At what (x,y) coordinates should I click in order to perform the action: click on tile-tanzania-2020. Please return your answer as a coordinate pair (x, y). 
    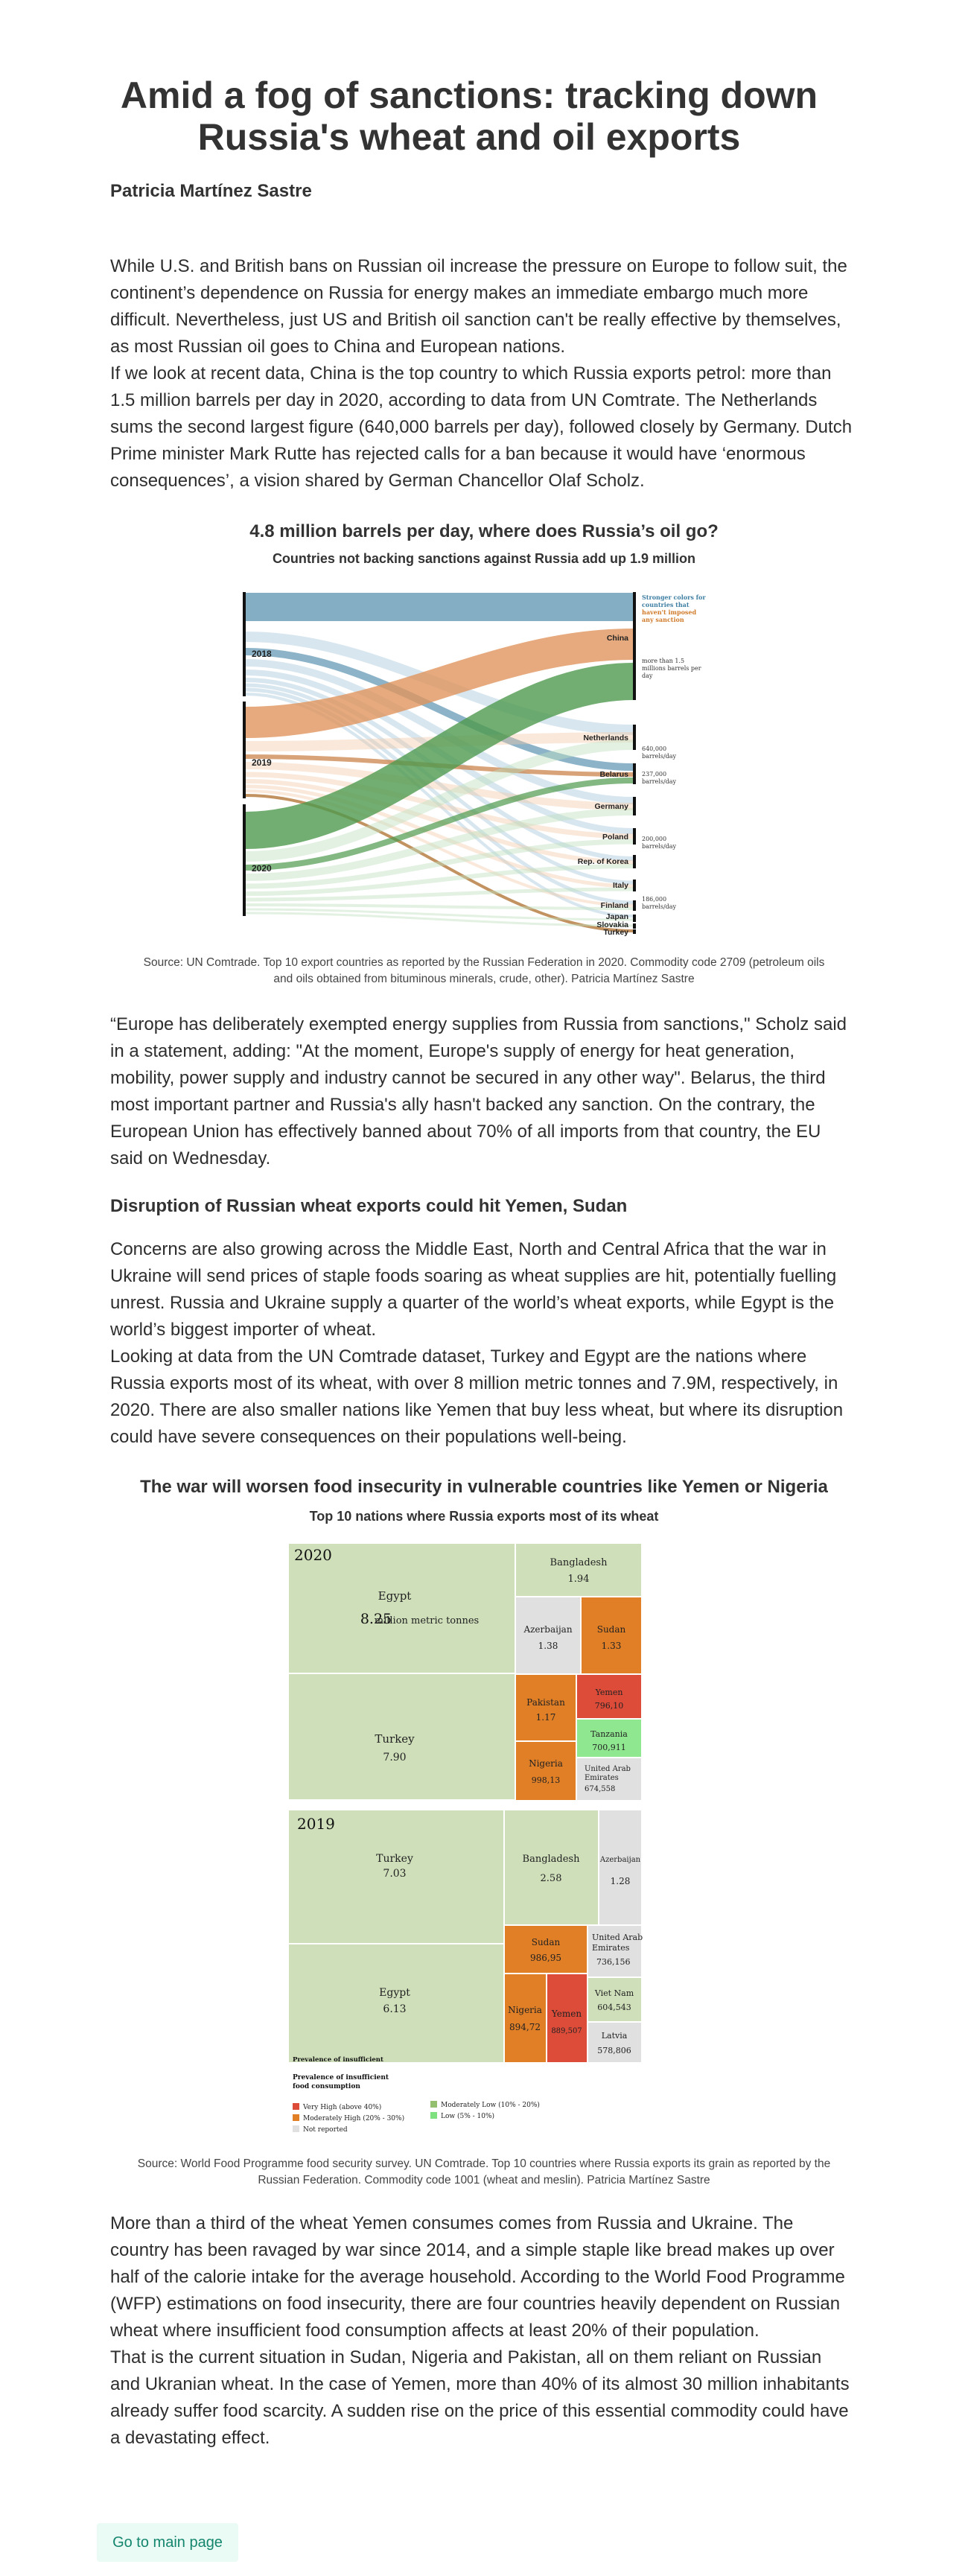
    Looking at the image, I should click on (609, 1738).